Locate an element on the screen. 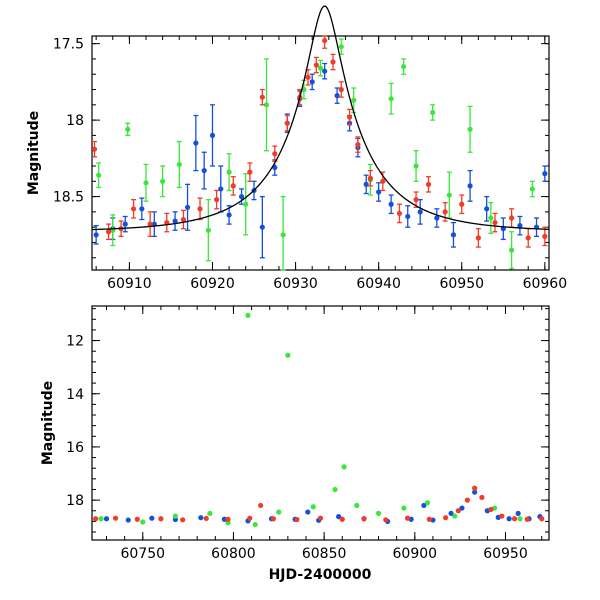 Image resolution: width=600 pixels, height=600 pixels. red-series is located at coordinates (319, 504).